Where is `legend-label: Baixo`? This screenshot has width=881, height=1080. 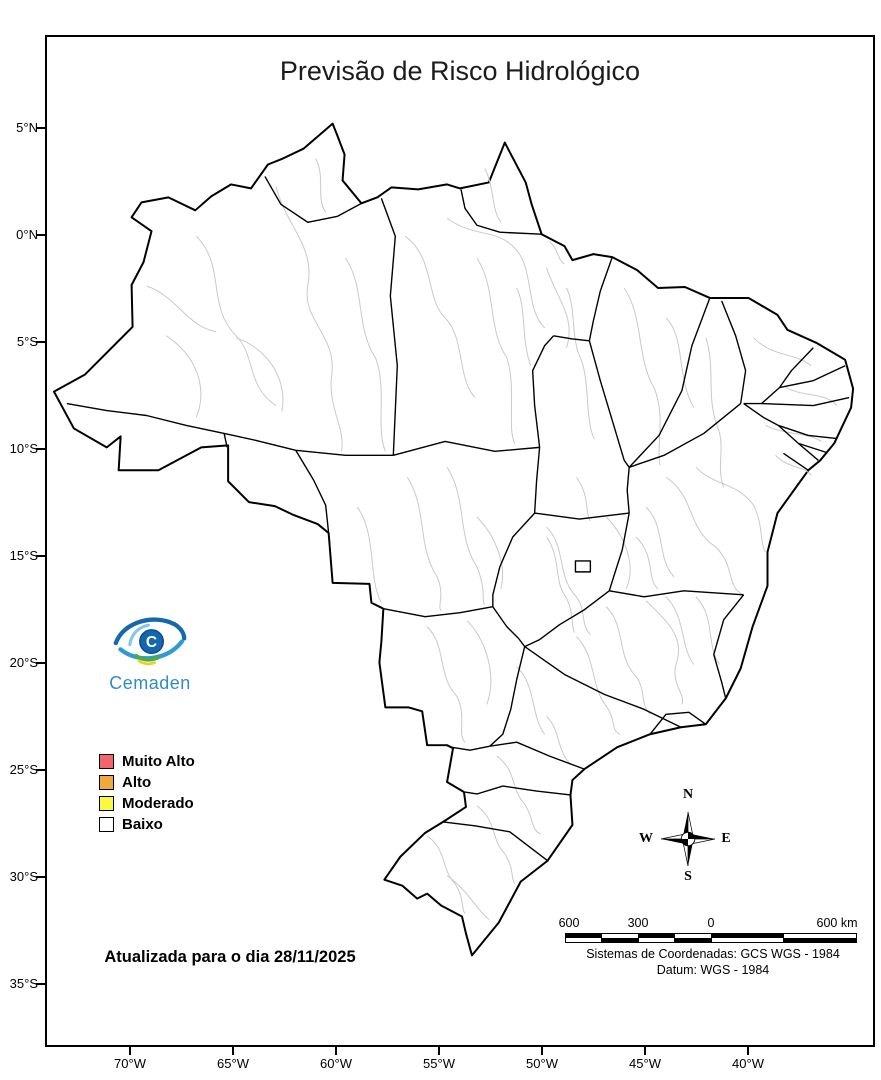 legend-label: Baixo is located at coordinates (142, 824).